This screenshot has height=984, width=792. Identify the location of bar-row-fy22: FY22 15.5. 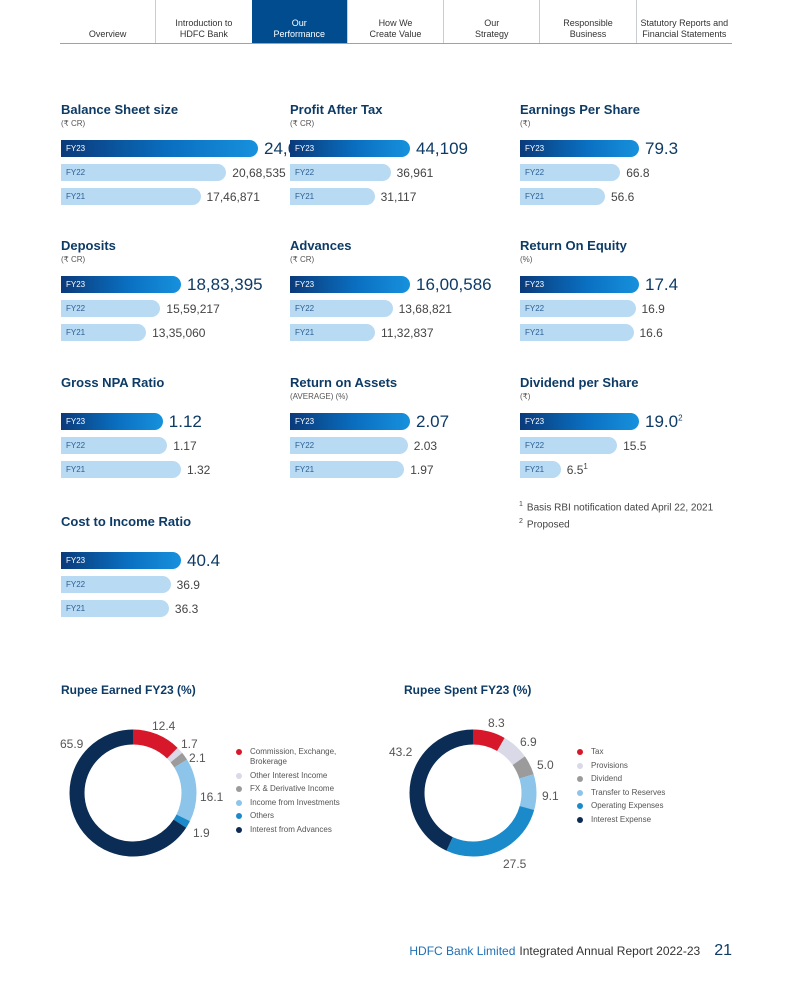
(583, 445).